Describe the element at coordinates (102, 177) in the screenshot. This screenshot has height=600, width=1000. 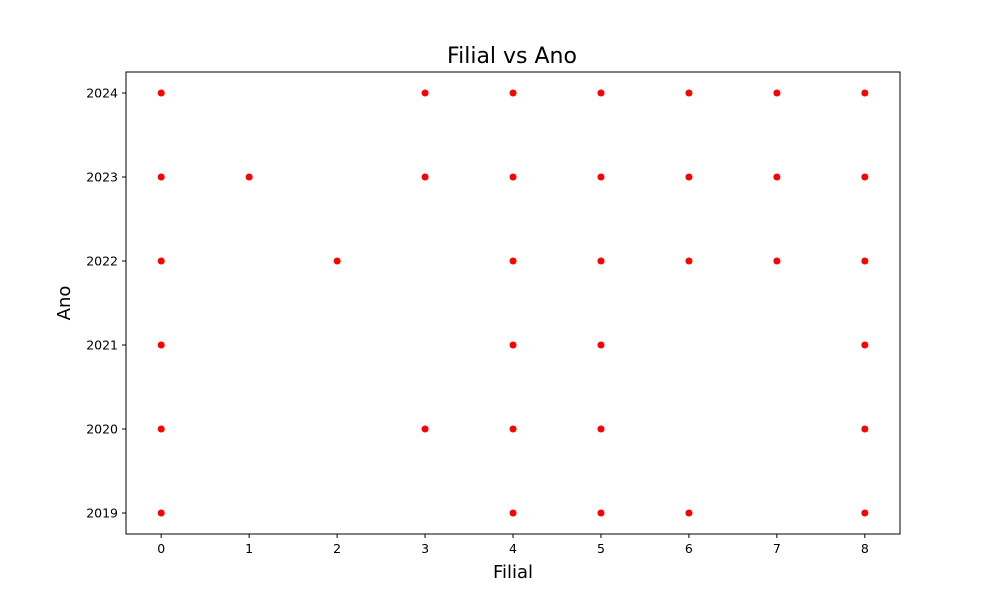
I see `y-tick-label: 2023` at that location.